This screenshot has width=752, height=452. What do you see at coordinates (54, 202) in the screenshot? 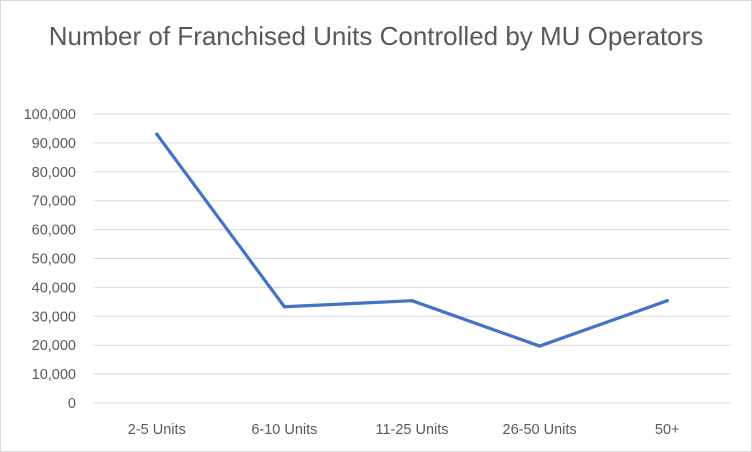
I see `y-tick-label: 70,000` at bounding box center [54, 202].